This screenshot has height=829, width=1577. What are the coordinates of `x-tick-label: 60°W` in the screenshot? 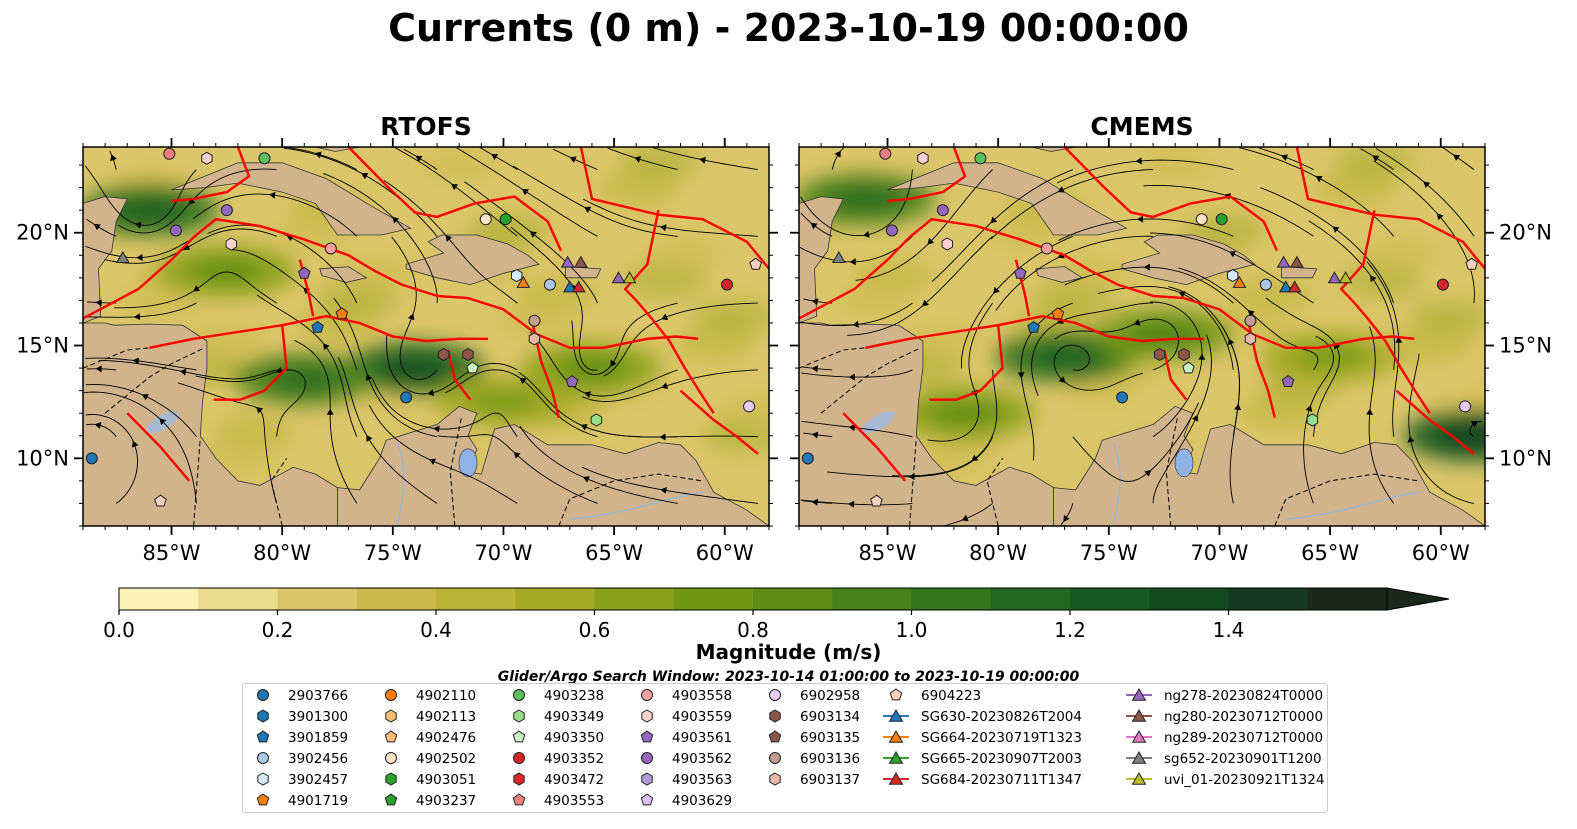 It's located at (1441, 553).